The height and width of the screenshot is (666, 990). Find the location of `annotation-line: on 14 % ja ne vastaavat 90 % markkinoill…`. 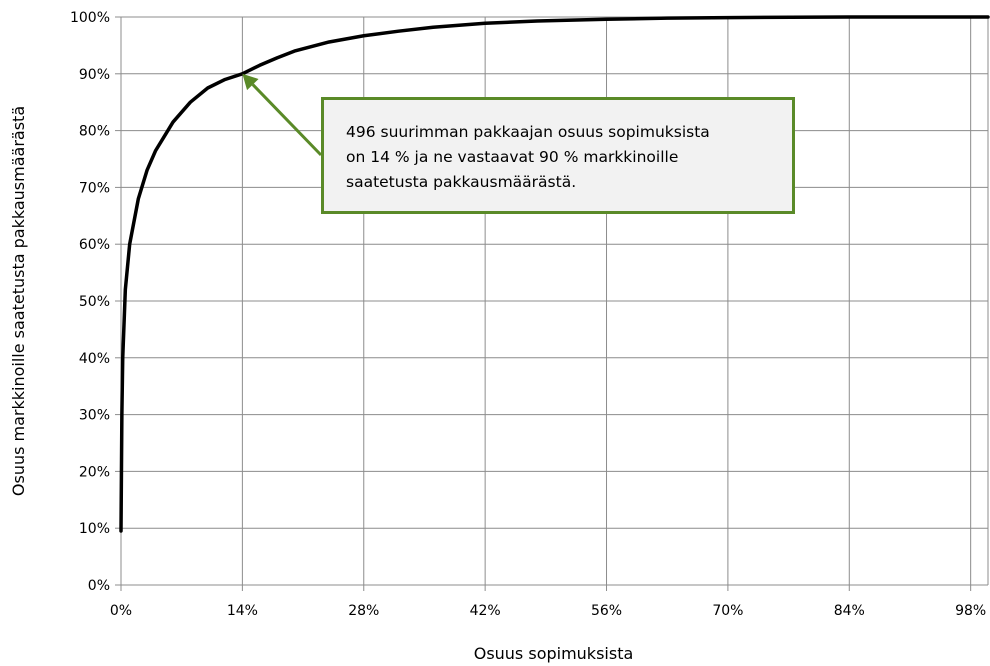

annotation-line: on 14 % ja ne vastaavat 90 % markkinoill… is located at coordinates (512, 157).